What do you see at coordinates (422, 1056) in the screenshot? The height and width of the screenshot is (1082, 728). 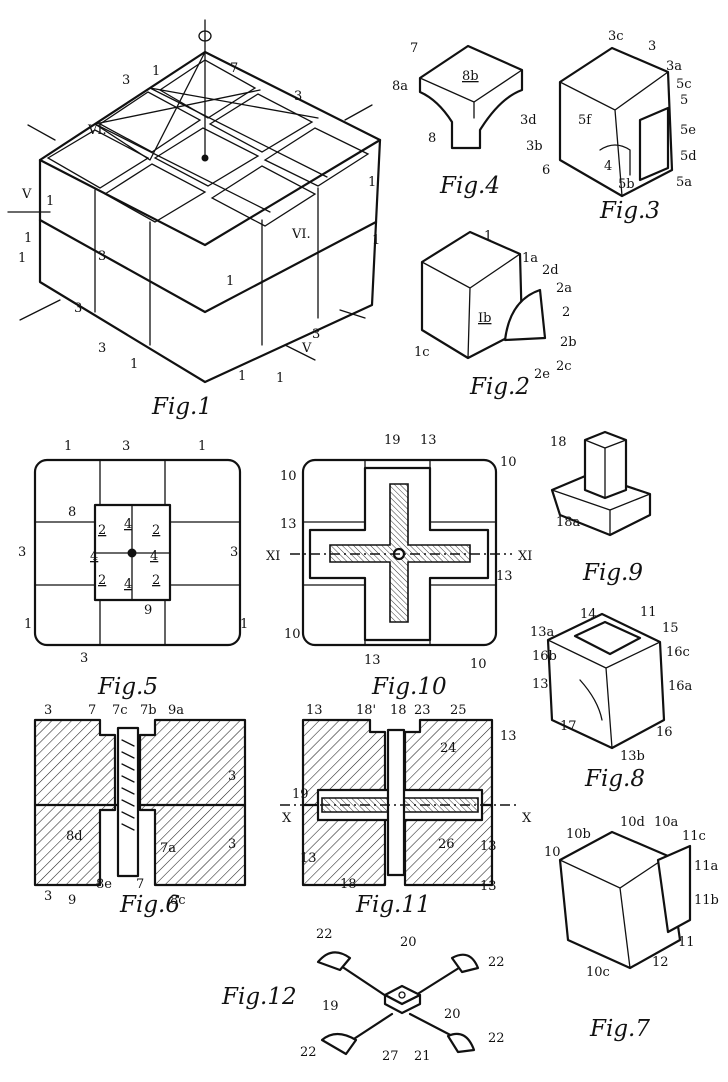 I see `fig12-label: 21` at bounding box center [422, 1056].